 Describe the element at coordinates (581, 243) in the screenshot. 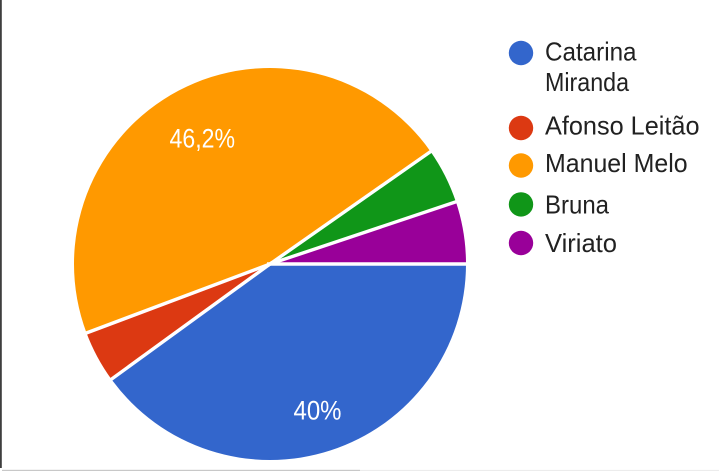

I see `svg-text: Viriato` at that location.